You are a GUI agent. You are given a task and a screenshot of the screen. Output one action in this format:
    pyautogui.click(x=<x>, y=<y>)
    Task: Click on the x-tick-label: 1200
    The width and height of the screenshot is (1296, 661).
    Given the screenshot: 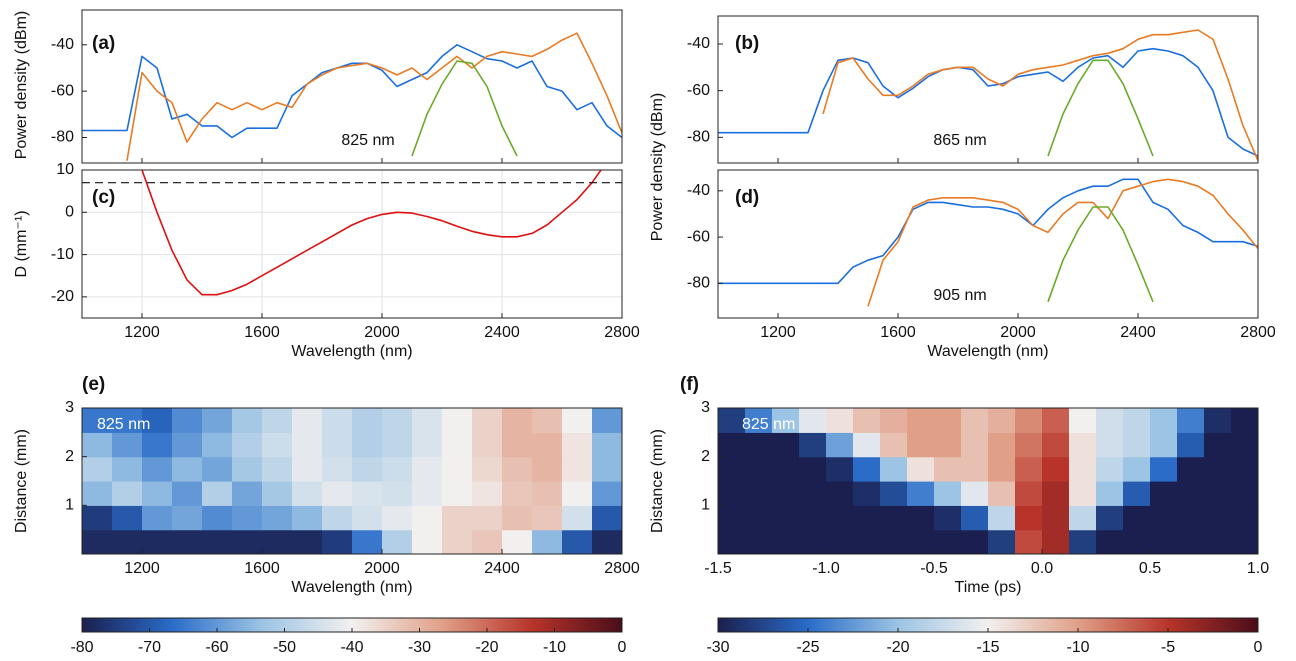 What is the action you would take?
    pyautogui.click(x=142, y=332)
    